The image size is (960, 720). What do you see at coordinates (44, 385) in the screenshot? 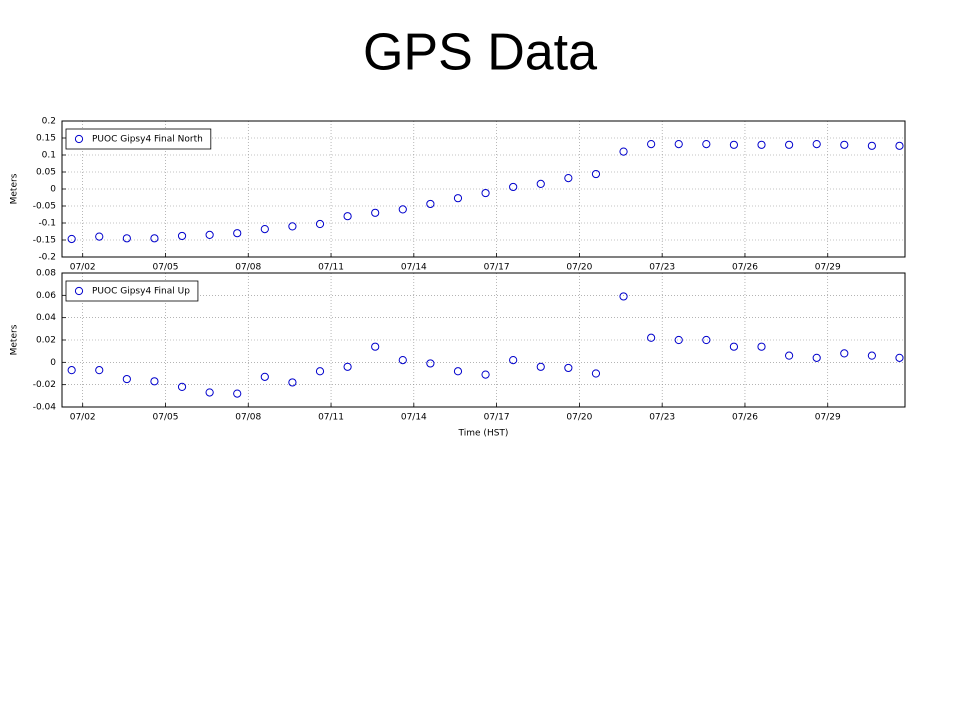
I see `y-tick-label: -0.02` at bounding box center [44, 385].